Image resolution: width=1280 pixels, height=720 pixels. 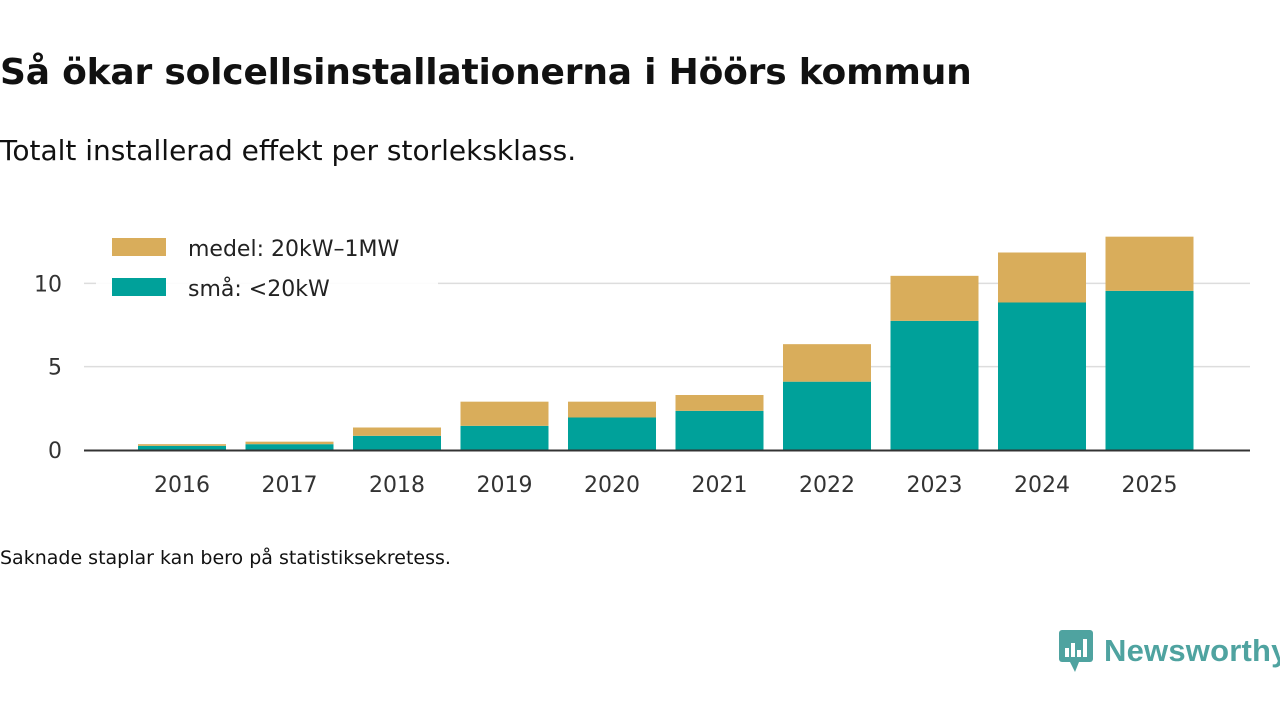 What do you see at coordinates (935, 485) in the screenshot?
I see `x-tick-label-2023: 2023` at bounding box center [935, 485].